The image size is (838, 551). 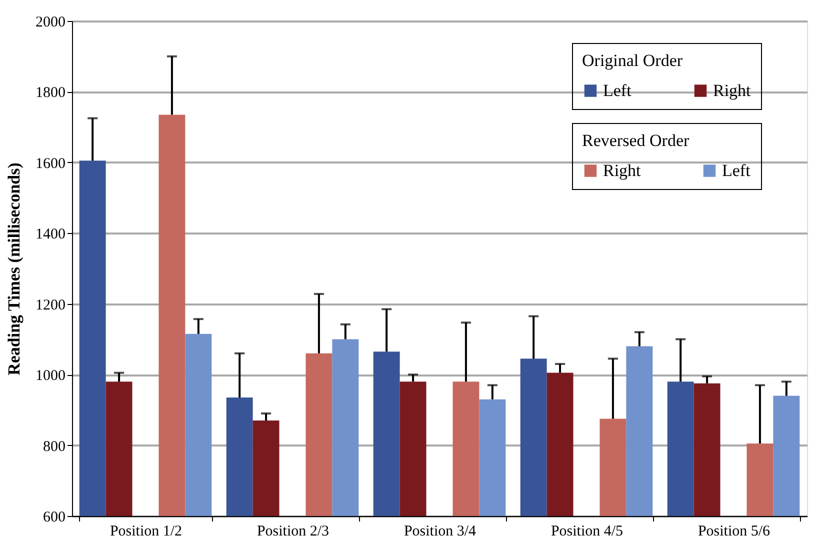 What do you see at coordinates (51, 164) in the screenshot?
I see `y-tick-label: 1600` at bounding box center [51, 164].